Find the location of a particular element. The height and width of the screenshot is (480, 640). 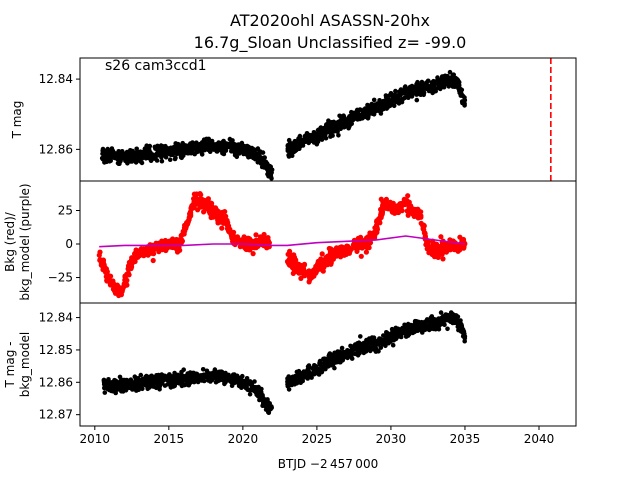

y-tick-label: 0 is located at coordinates (69, 244).